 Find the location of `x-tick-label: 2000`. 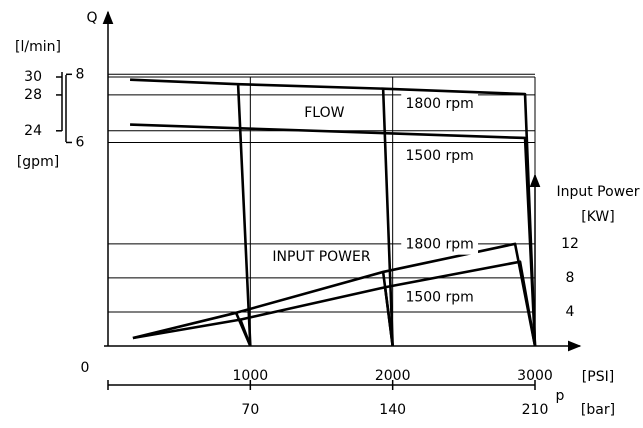

x-tick-label: 2000 is located at coordinates (393, 376).